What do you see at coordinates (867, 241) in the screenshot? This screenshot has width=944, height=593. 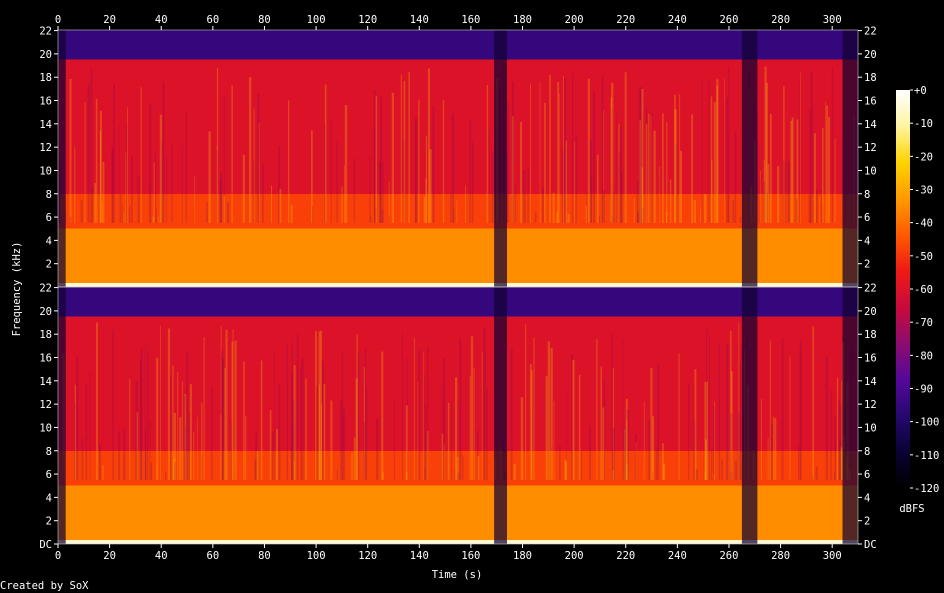 I see `y-tick-label-right: 4` at bounding box center [867, 241].